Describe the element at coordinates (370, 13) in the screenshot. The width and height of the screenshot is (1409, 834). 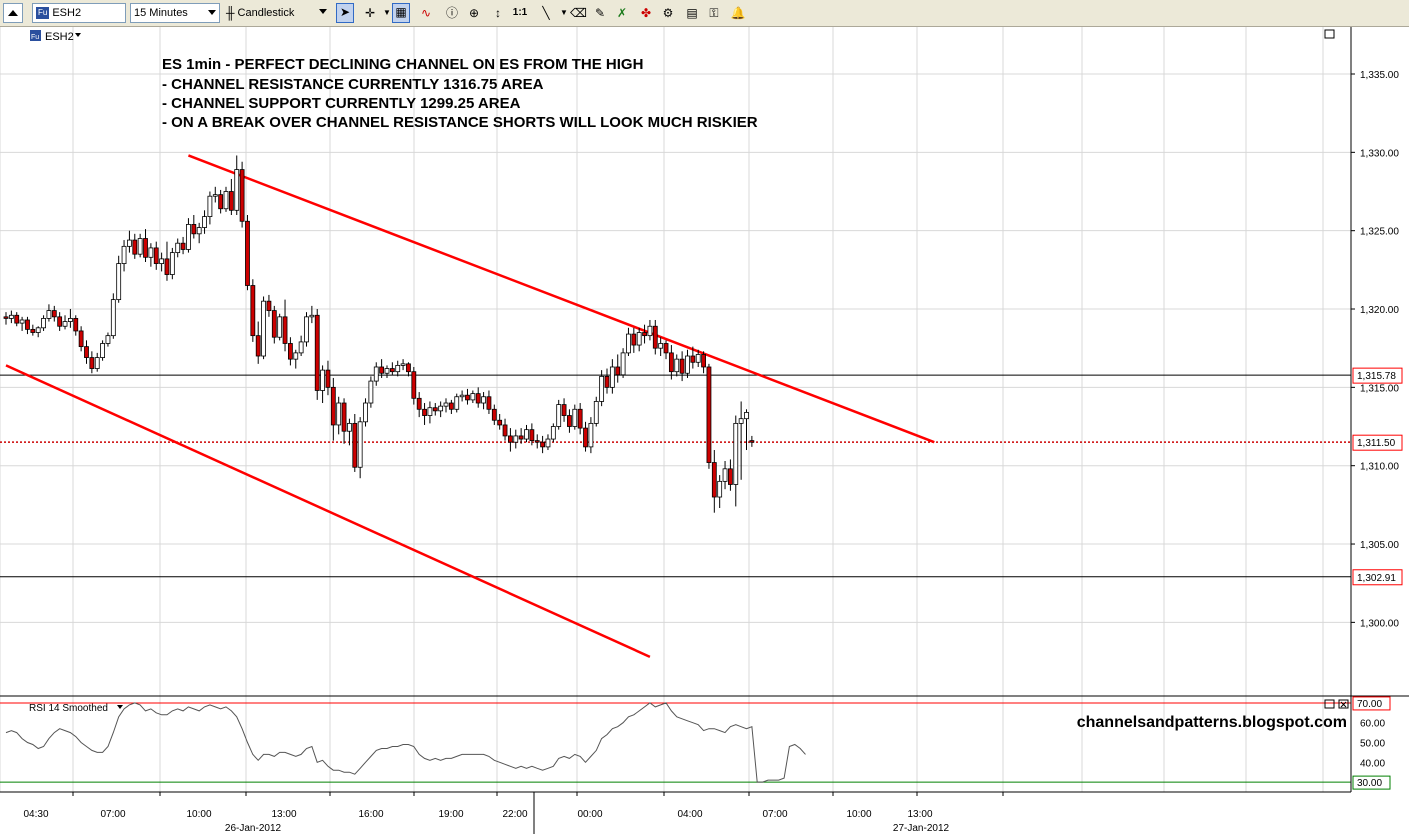
I see `crosshair-icon: ✛` at that location.